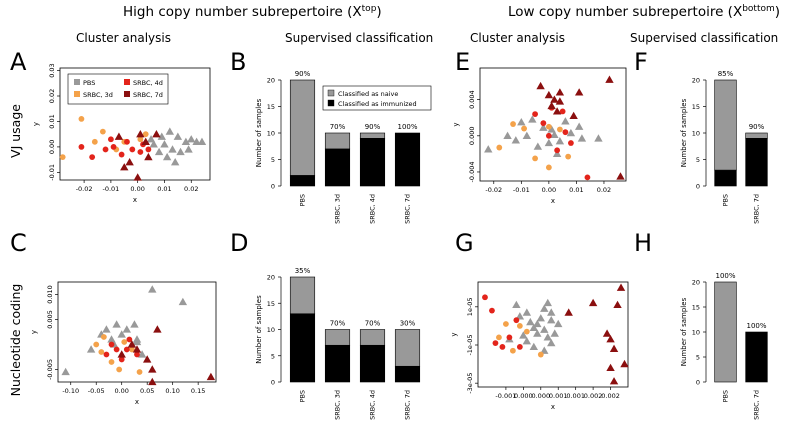 Image resolution: width=800 pixels, height=427 pixels. What do you see at coordinates (696, 283) in the screenshot?
I see `y-tick-label-h-4: 20` at bounding box center [696, 283].